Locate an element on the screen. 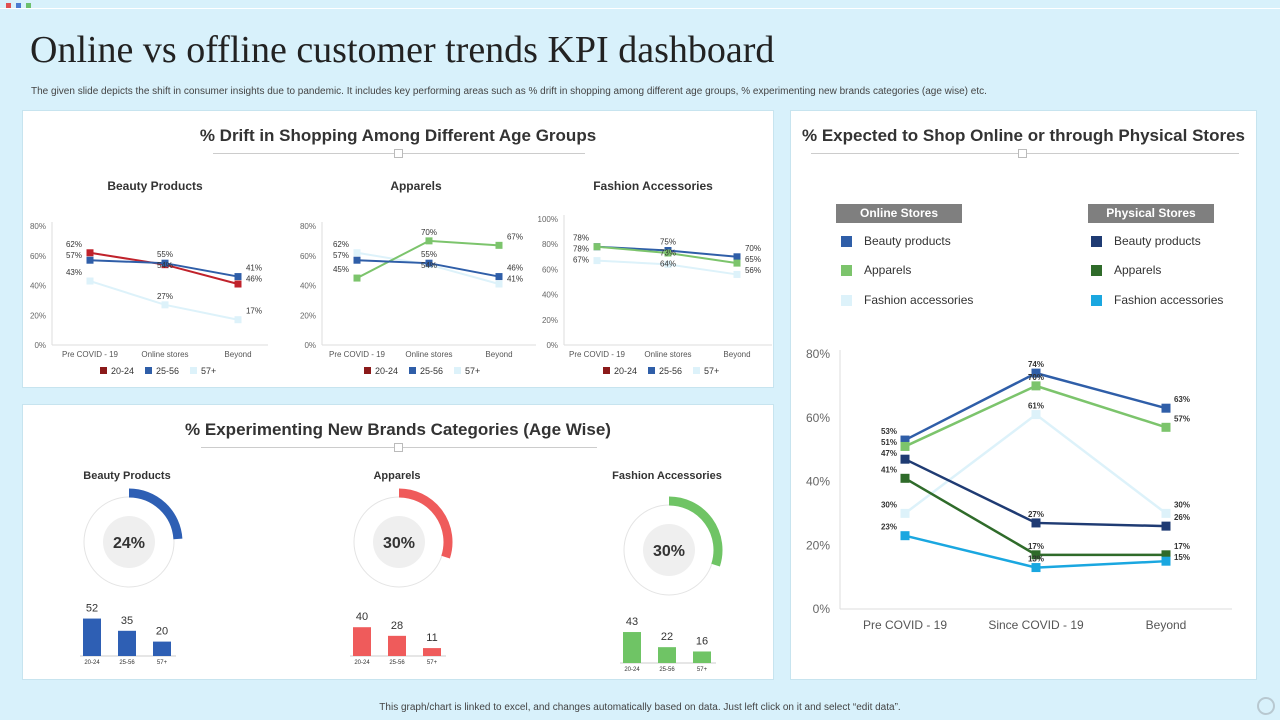 The height and width of the screenshot is (720, 1280). y-tick-label: 40% is located at coordinates (38, 286).